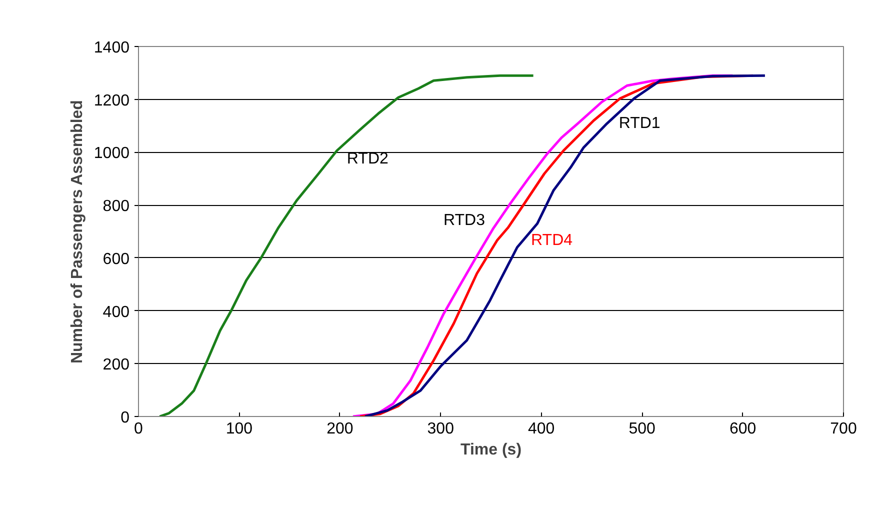 The image size is (876, 506). Describe the element at coordinates (642, 429) in the screenshot. I see `x-tick-label: 500` at that location.